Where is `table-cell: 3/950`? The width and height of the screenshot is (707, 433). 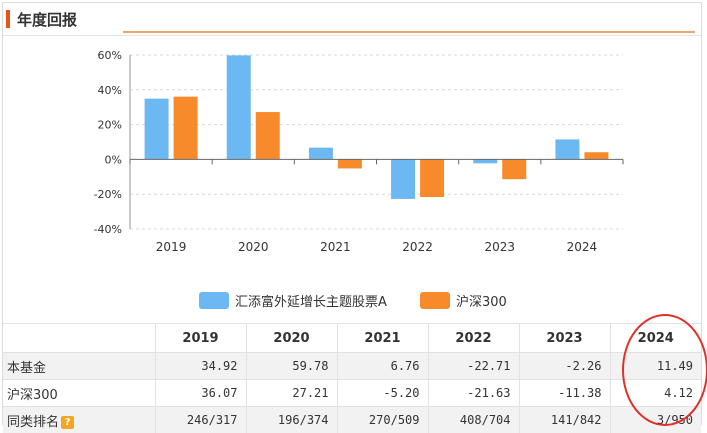
table-cell: 3/950 is located at coordinates (655, 420).